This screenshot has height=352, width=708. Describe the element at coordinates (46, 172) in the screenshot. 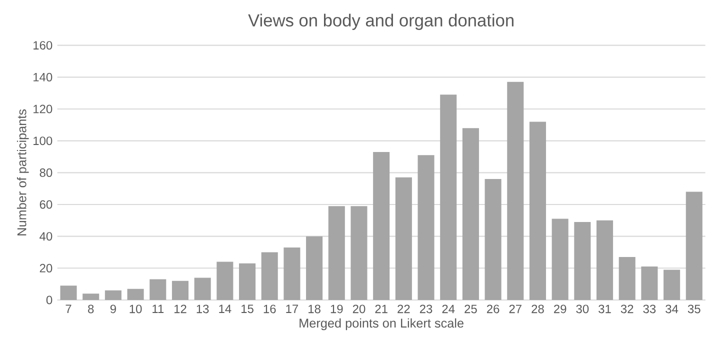

I see `y-tick-label: 80` at that location.